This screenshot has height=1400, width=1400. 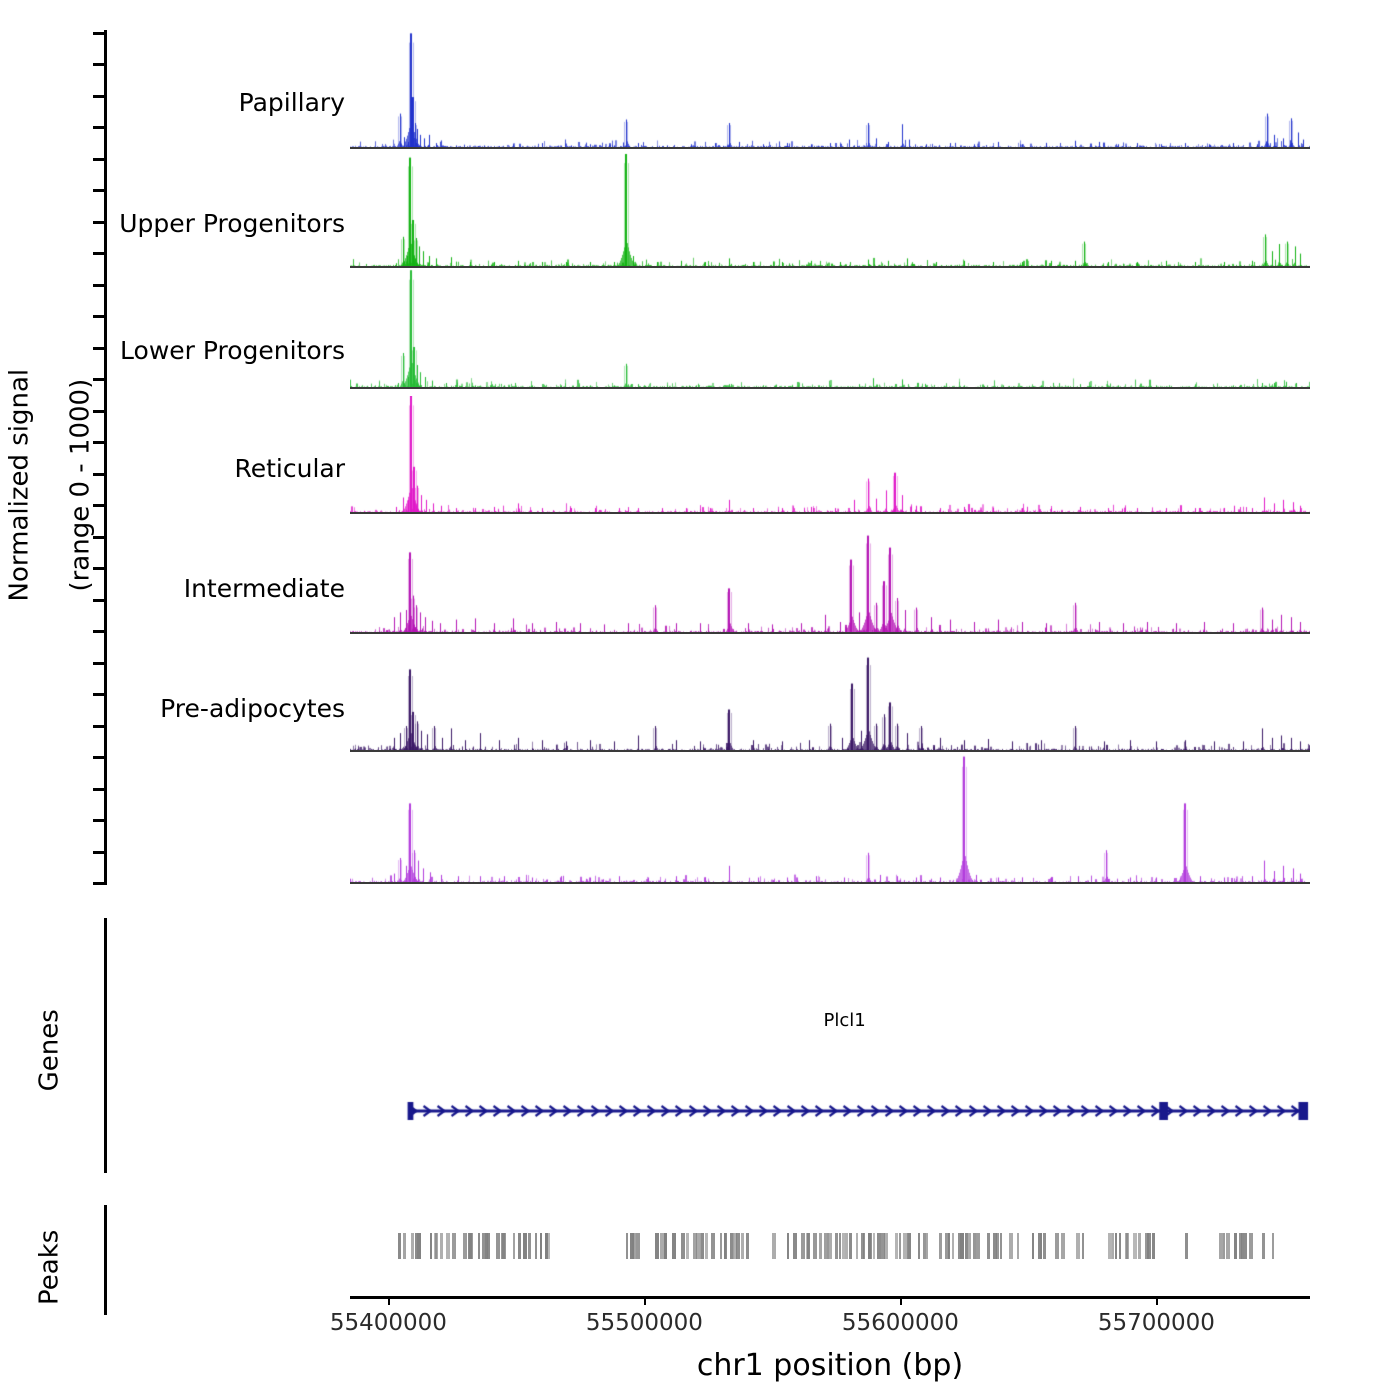 I want to click on gene-model-track, so click(x=830, y=1111).